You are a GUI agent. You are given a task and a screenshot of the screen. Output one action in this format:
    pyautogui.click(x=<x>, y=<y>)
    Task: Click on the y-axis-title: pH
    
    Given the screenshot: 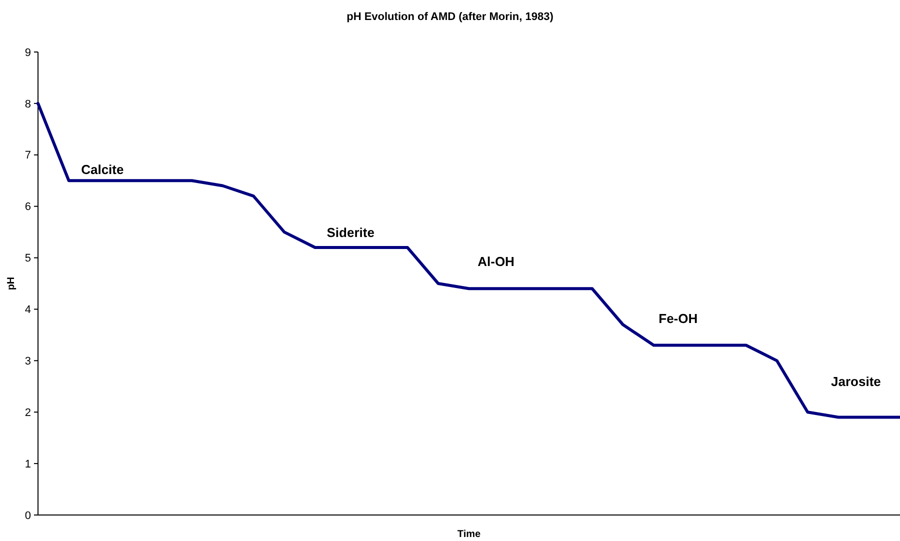 What is the action you would take?
    pyautogui.click(x=11, y=283)
    